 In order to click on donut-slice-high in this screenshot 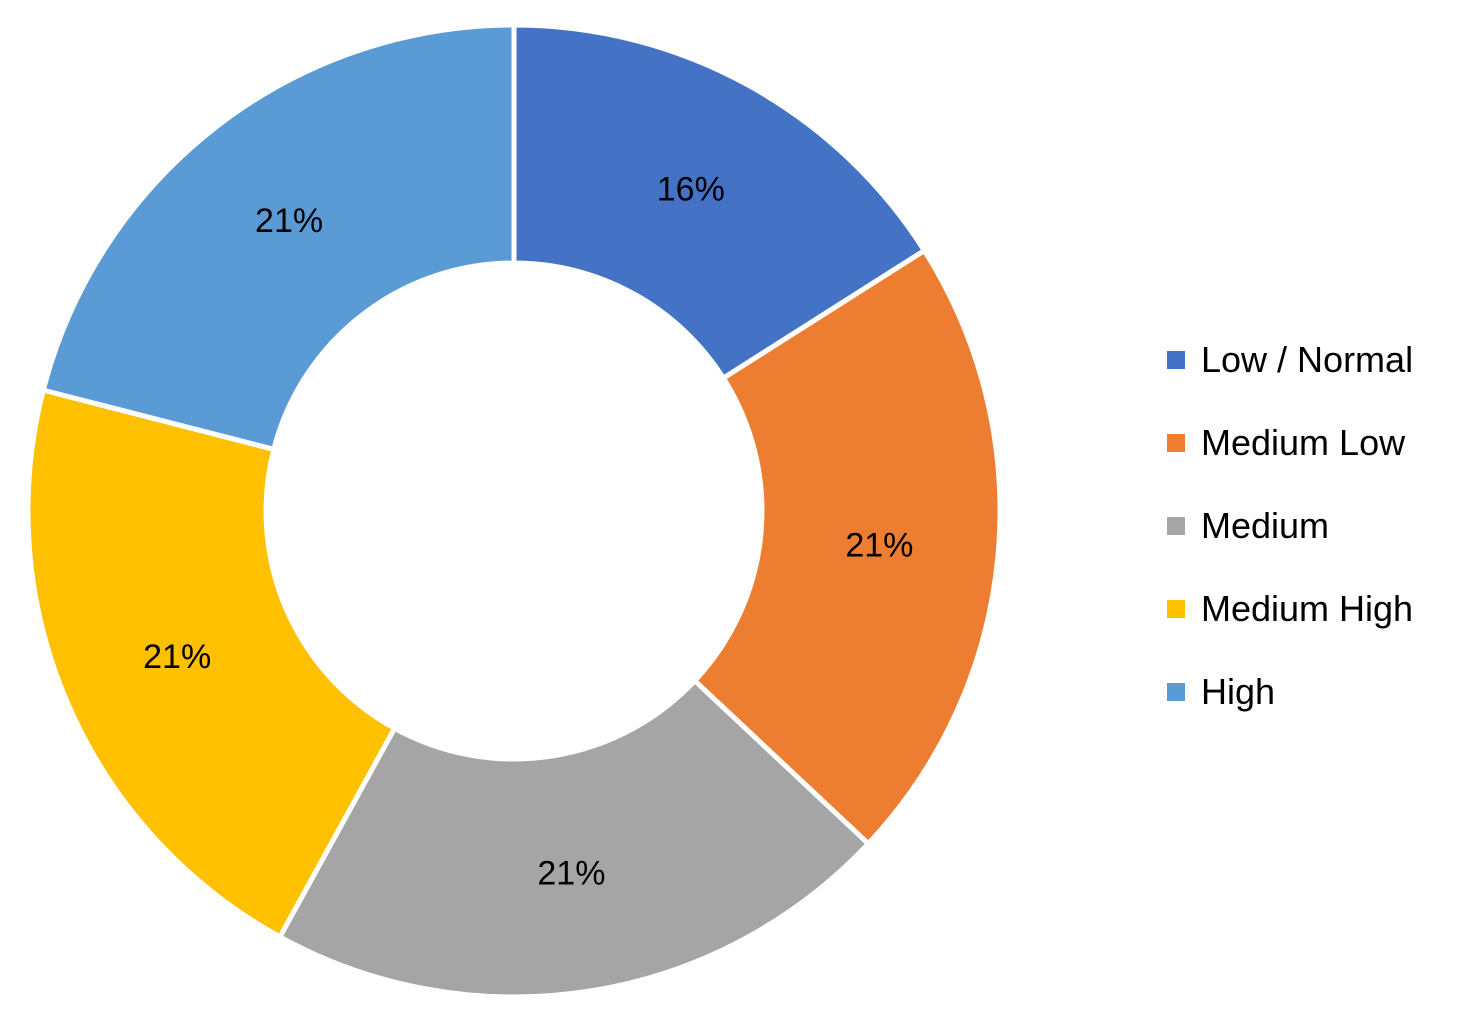, I will do `click(278, 237)`.